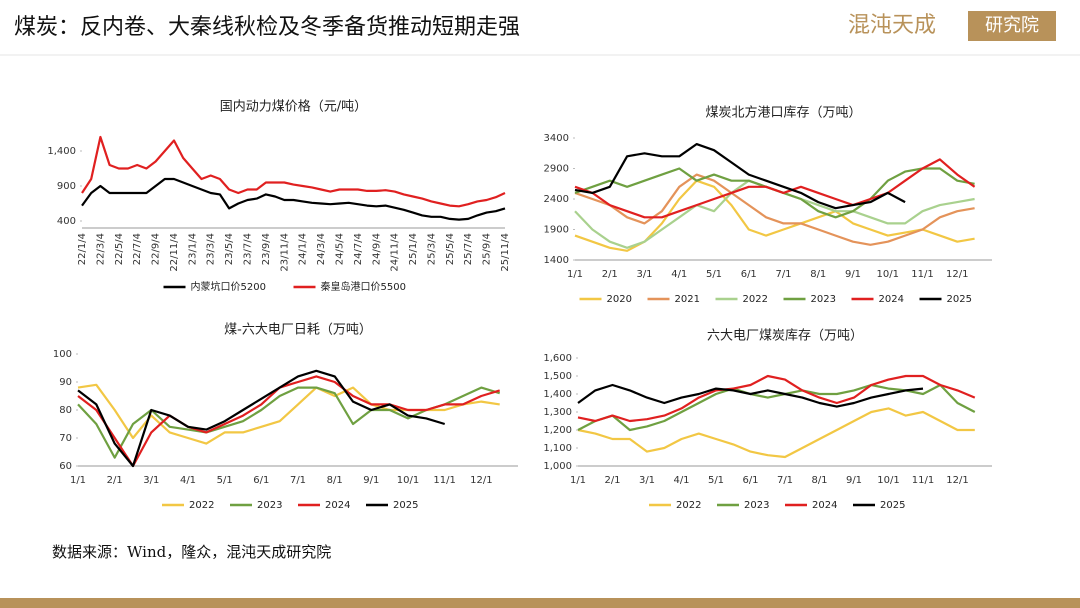  What do you see at coordinates (100, 249) in the screenshot?
I see `x-tick-label: 22/3/4` at bounding box center [100, 249].